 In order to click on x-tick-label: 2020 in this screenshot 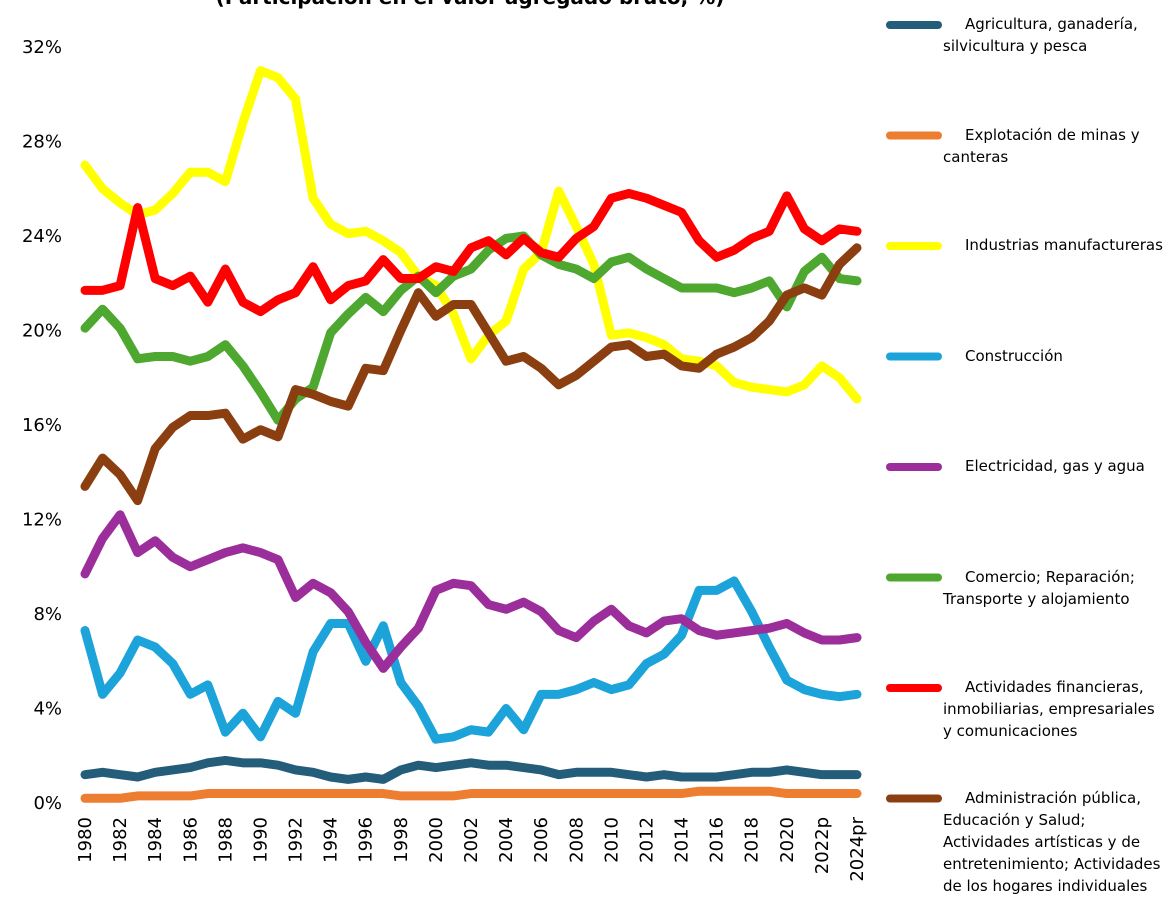, I will do `click(787, 840)`.